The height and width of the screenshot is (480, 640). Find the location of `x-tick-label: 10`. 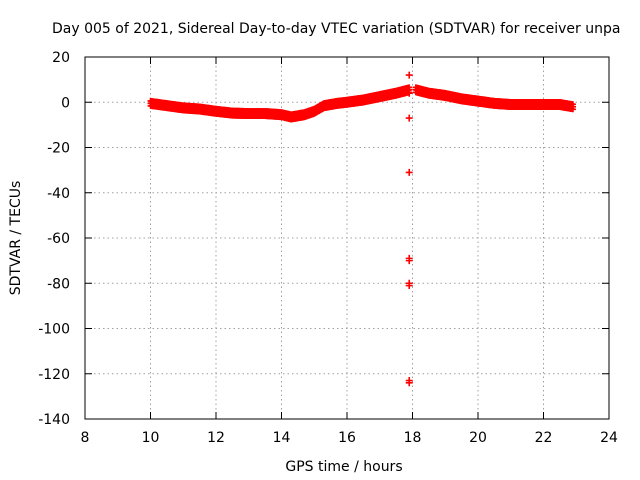

x-tick-label: 10 is located at coordinates (151, 438).